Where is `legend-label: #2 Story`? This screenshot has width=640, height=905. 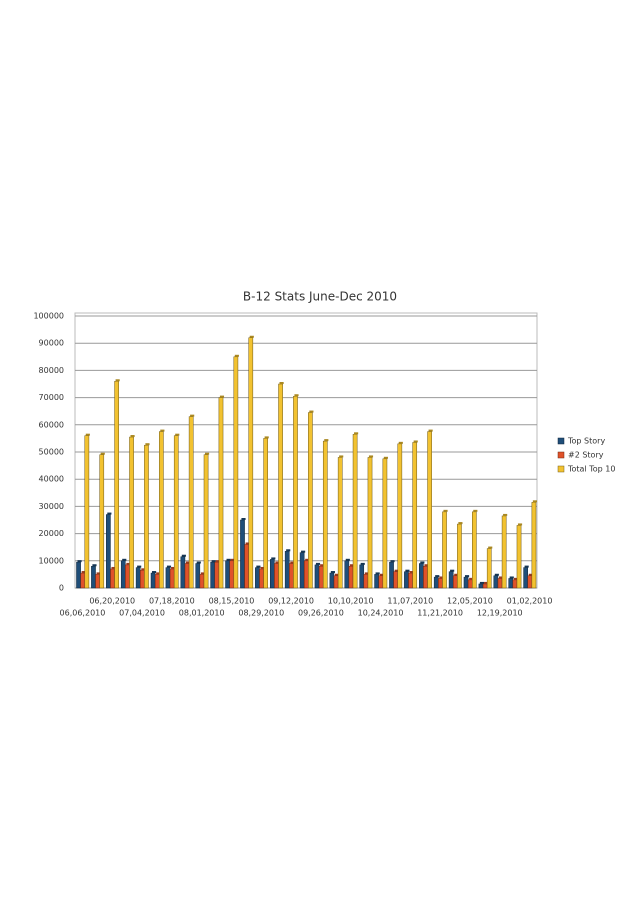
legend-label: #2 Story is located at coordinates (586, 455).